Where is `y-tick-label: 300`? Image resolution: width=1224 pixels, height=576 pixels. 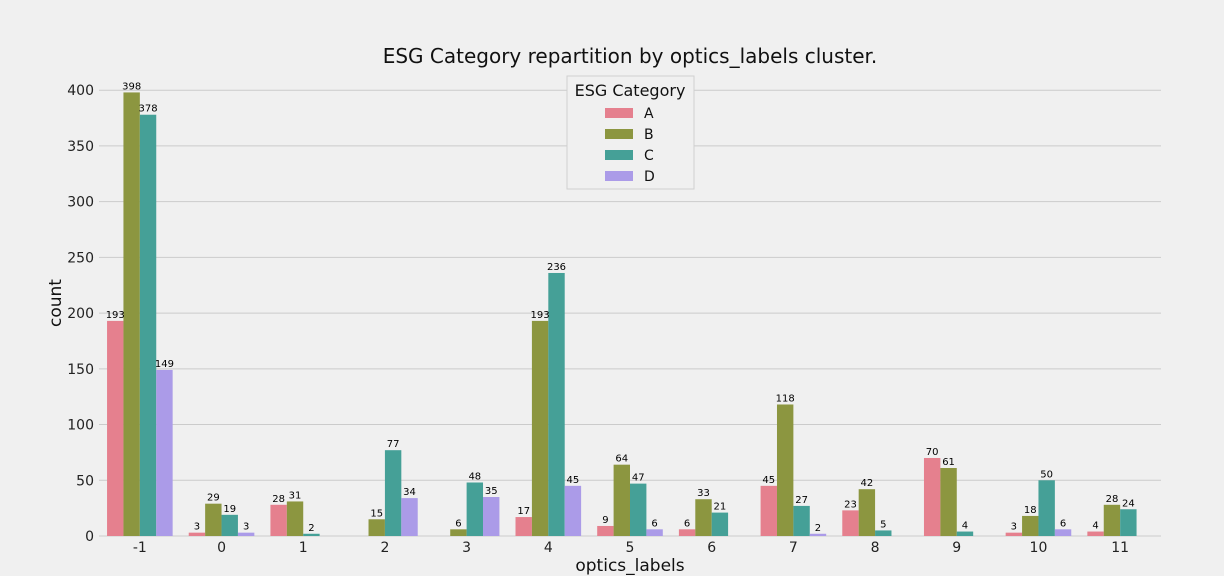 y-tick-label: 300 is located at coordinates (80, 203).